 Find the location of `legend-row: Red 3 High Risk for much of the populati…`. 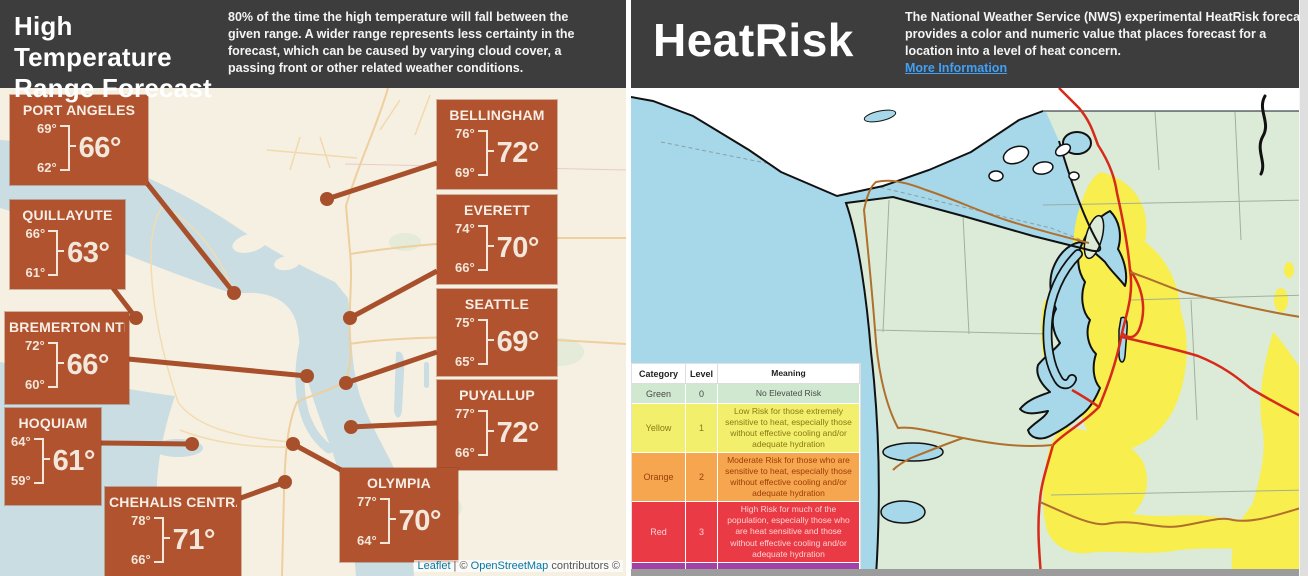

legend-row: Red 3 High Risk for much of the populati… is located at coordinates (746, 532).